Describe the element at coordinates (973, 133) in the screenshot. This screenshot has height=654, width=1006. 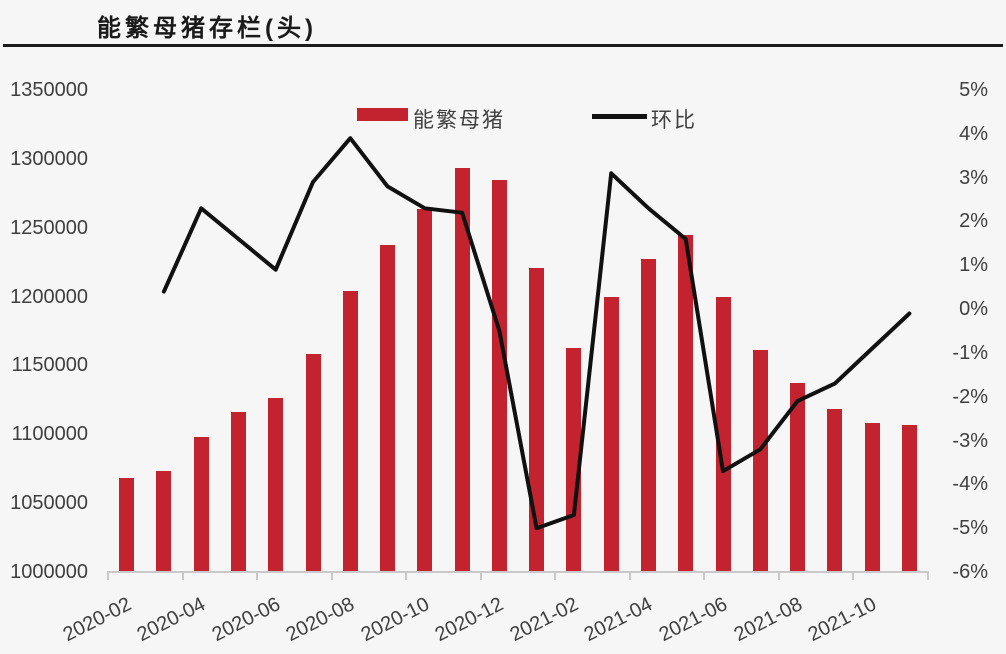
I see `right-axis-tick: 4%` at that location.